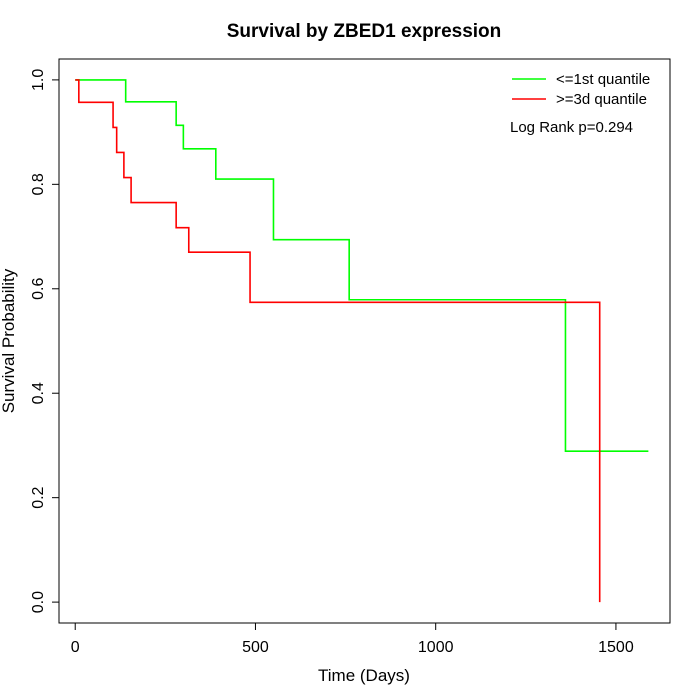 The width and height of the screenshot is (700, 700). I want to click on x-axis-label: Time (Days), so click(364, 675).